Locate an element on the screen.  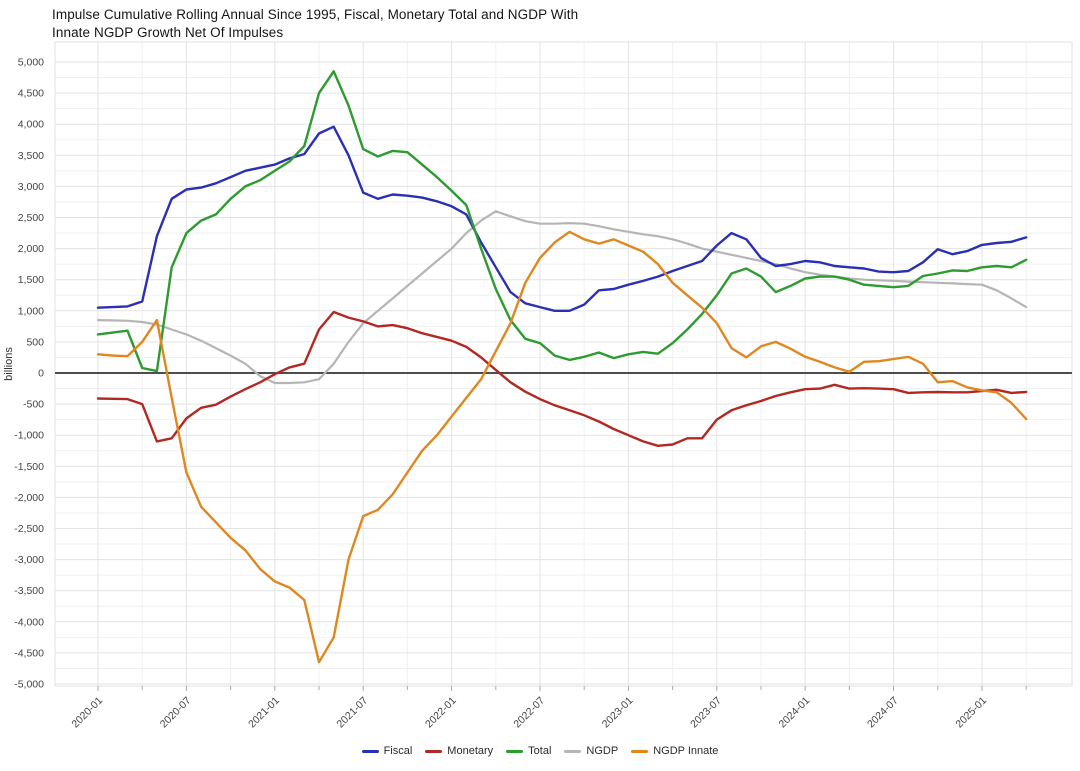
y-tick-label: 2,500 is located at coordinates (31, 218).